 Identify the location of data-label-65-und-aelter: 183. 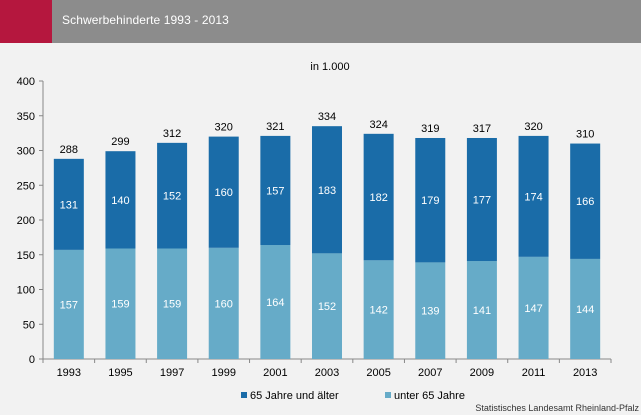
(327, 191).